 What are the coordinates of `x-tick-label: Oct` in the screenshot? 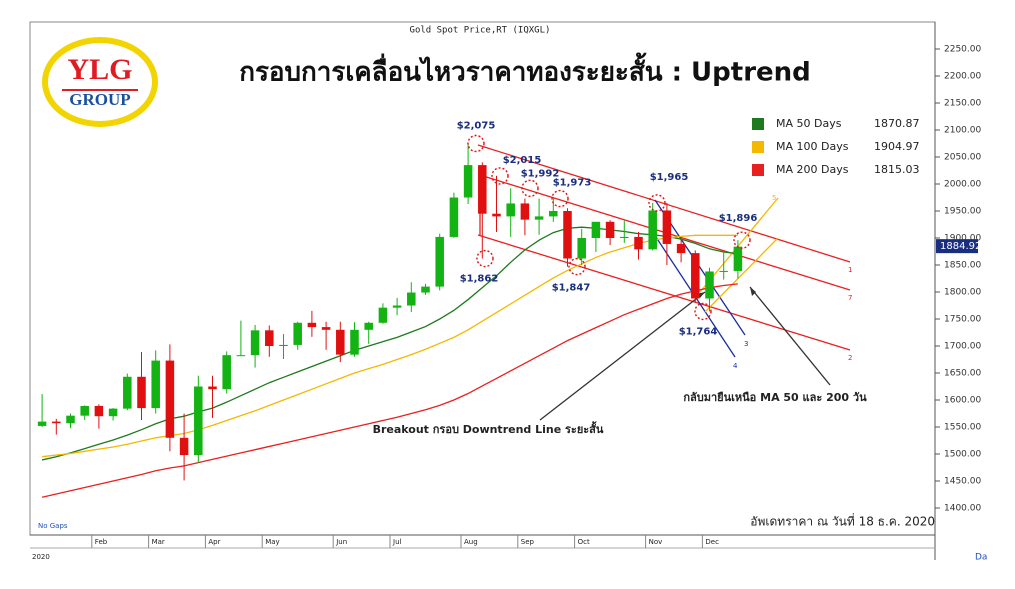 It's located at (584, 542).